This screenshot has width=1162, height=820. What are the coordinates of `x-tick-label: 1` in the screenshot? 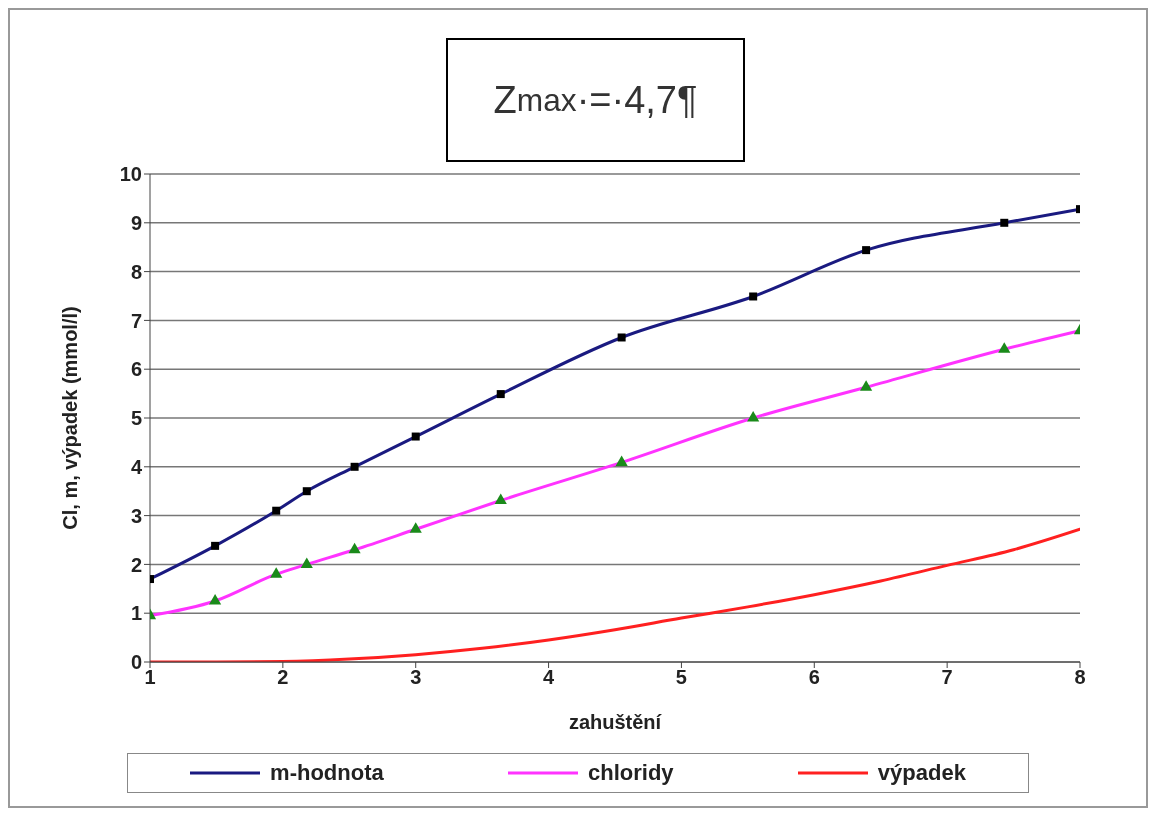 It's located at (150, 677).